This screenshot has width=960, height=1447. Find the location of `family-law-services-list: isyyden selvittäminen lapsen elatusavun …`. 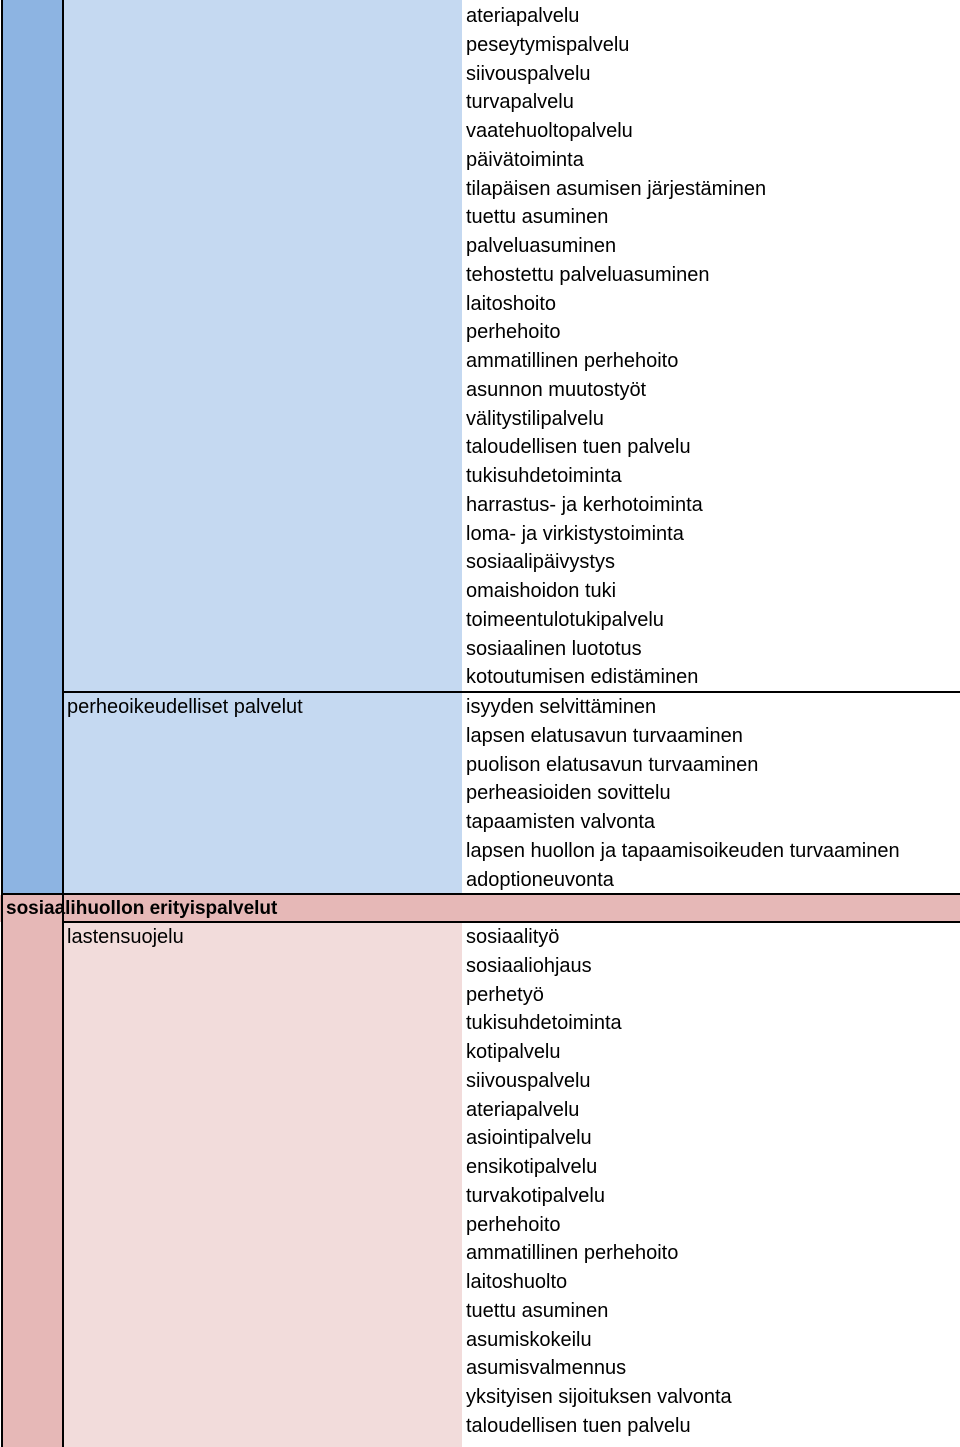

family-law-services-list: isyyden selvittäminen lapsen elatusavun … is located at coordinates (683, 793).